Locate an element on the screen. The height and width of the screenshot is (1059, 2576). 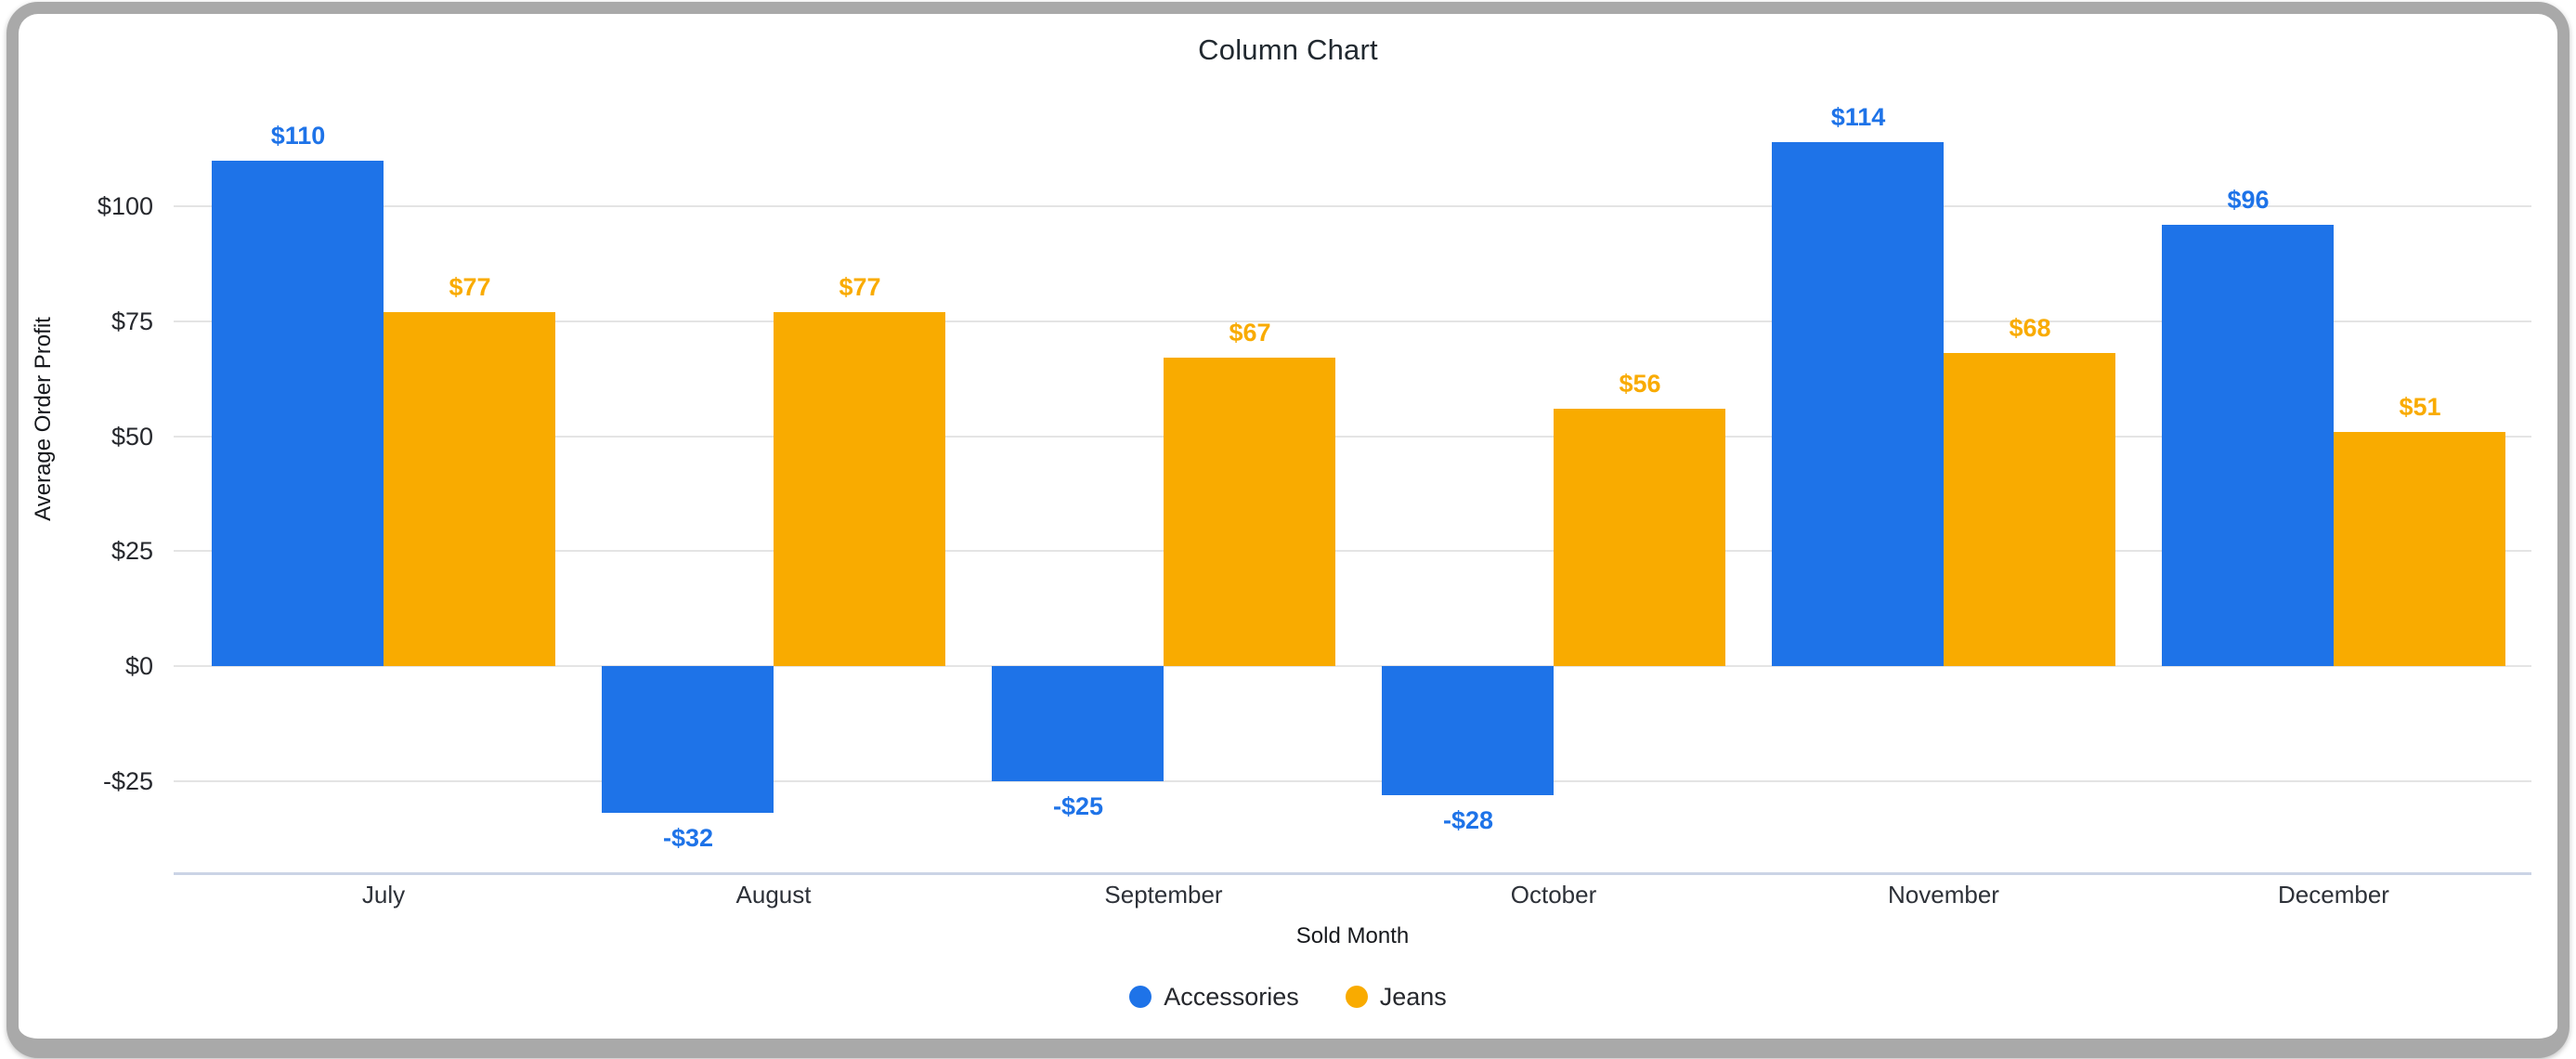
bar-jeans-october is located at coordinates (1640, 537).